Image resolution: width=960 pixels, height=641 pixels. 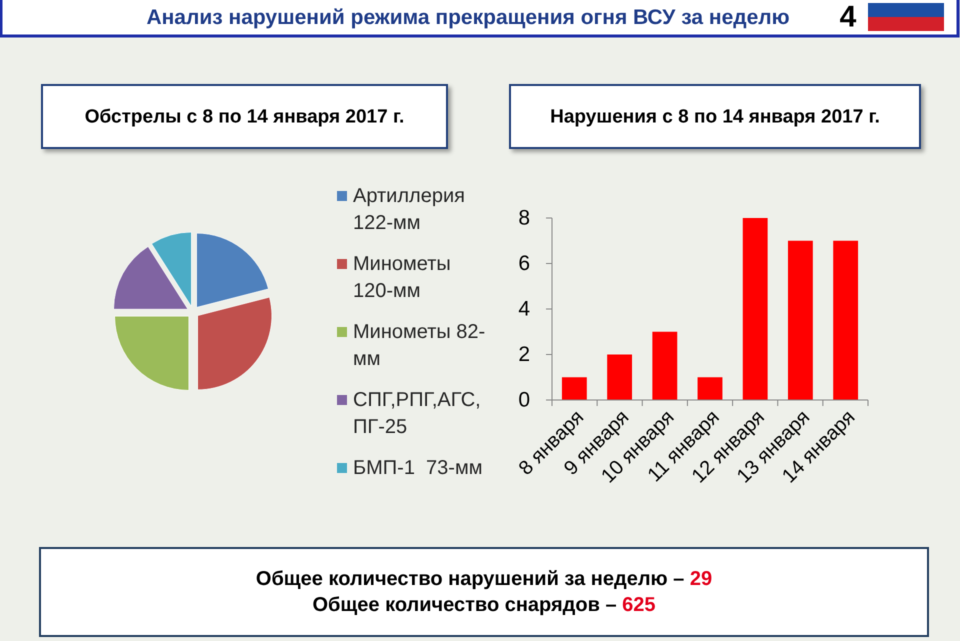 What do you see at coordinates (409, 209) in the screenshot?
I see `legend-label: Артиллерия 122-мм` at bounding box center [409, 209].